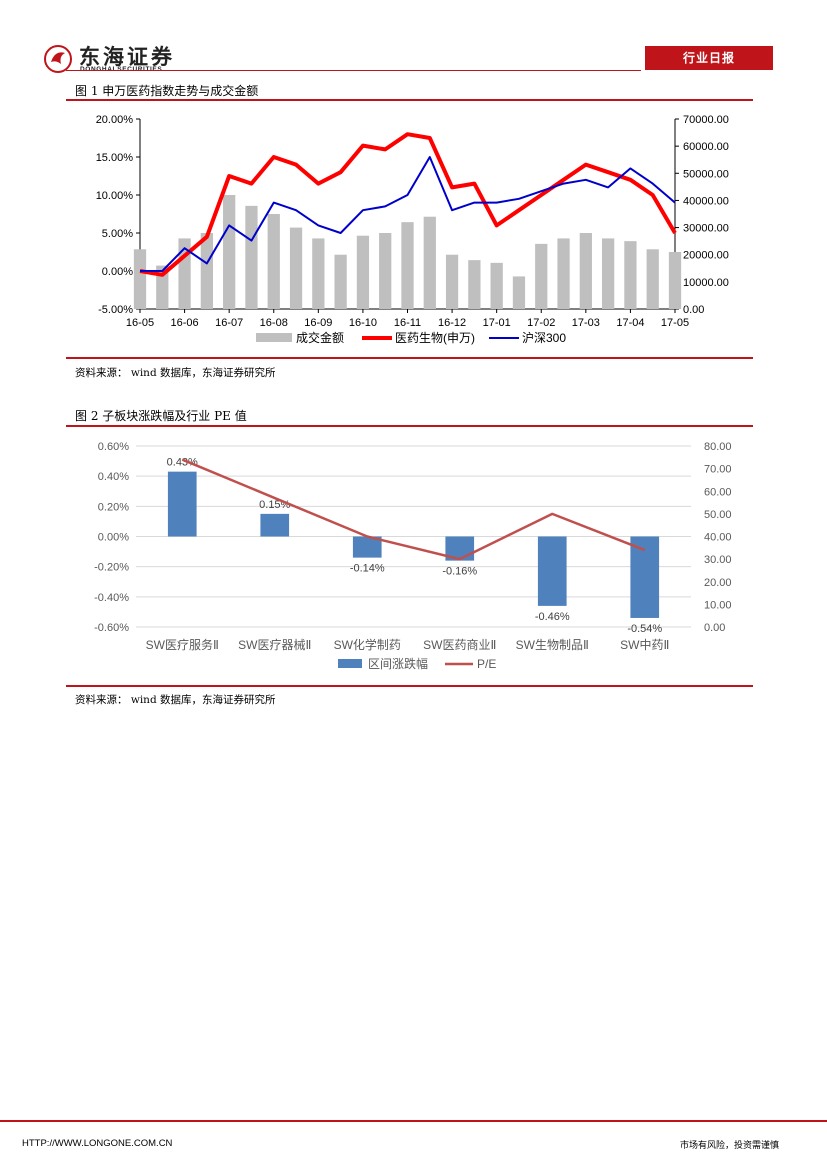 This screenshot has width=827, height=1170. What do you see at coordinates (718, 492) in the screenshot?
I see `chart2-right-tick-label: 60.00` at bounding box center [718, 492].